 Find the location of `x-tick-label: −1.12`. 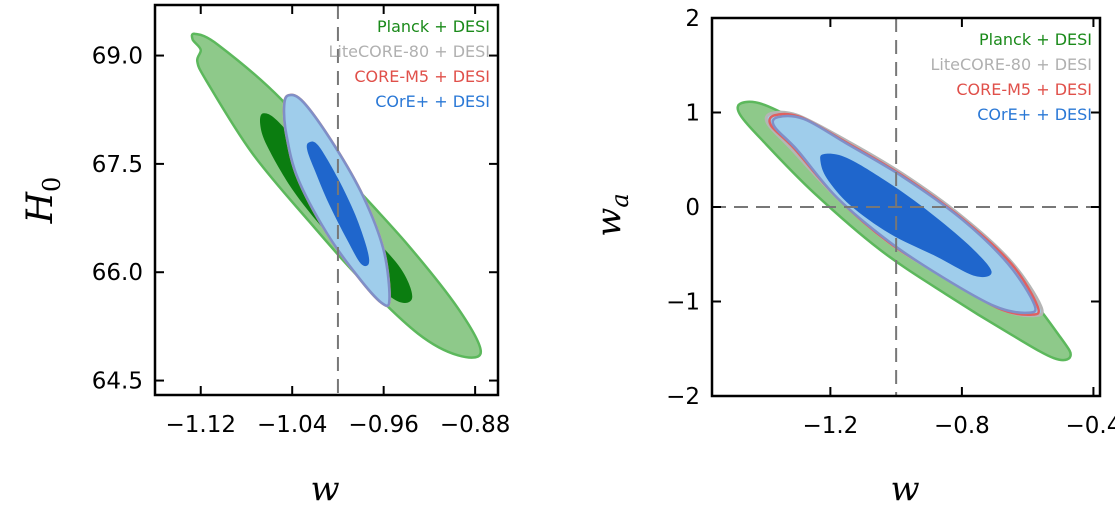

x-tick-label: −1.12 is located at coordinates (200, 425).